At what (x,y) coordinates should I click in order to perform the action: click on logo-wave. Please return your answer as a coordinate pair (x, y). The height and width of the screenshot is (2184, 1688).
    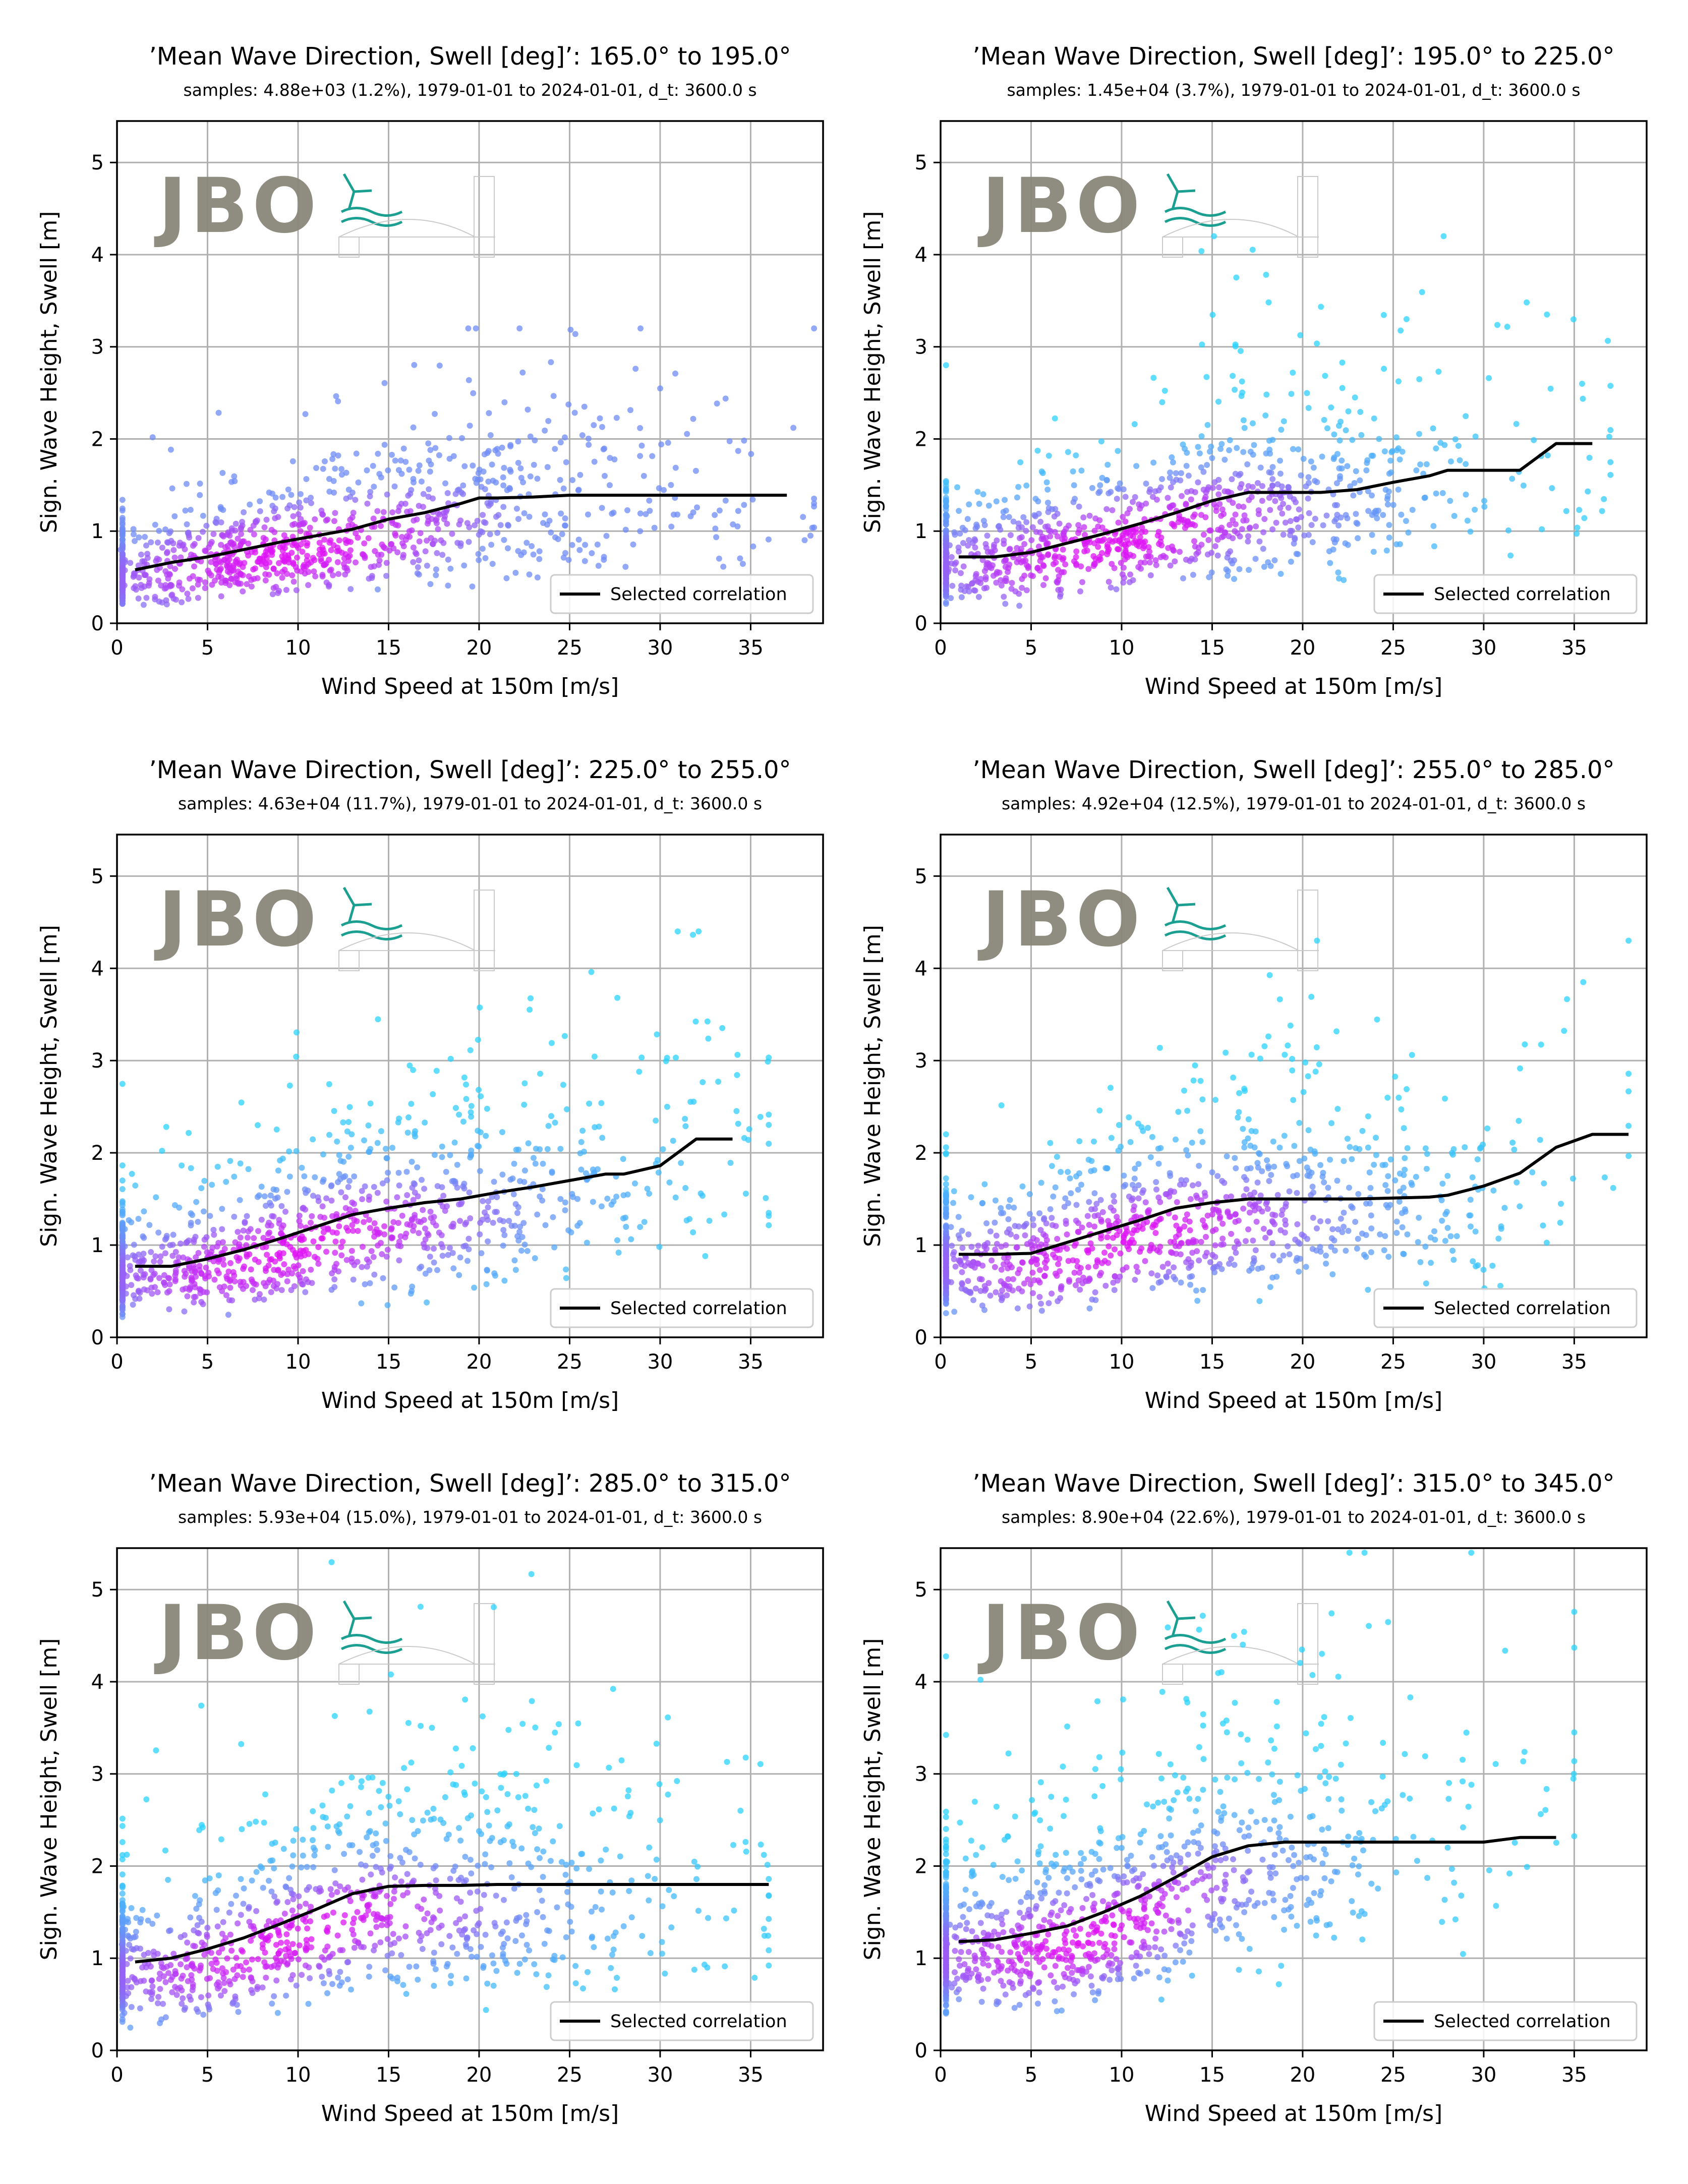
    Looking at the image, I should click on (1196, 222).